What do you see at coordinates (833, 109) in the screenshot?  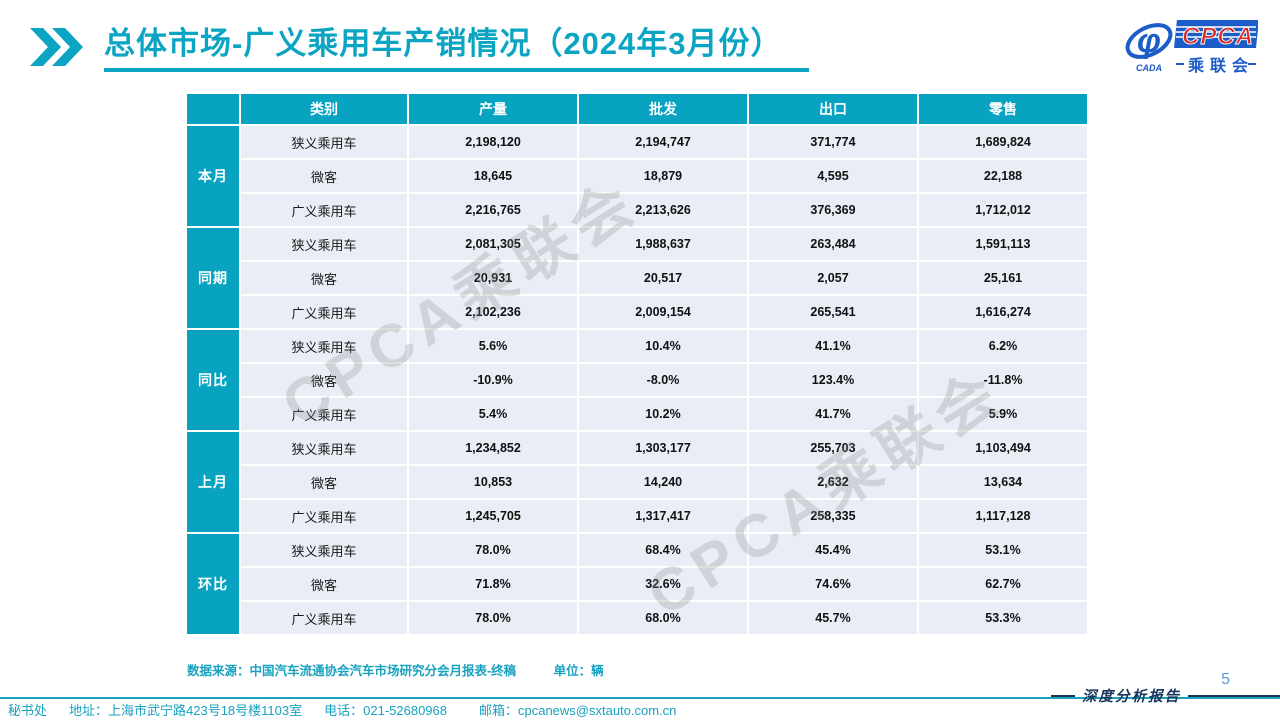 I see `column-header: 出口` at bounding box center [833, 109].